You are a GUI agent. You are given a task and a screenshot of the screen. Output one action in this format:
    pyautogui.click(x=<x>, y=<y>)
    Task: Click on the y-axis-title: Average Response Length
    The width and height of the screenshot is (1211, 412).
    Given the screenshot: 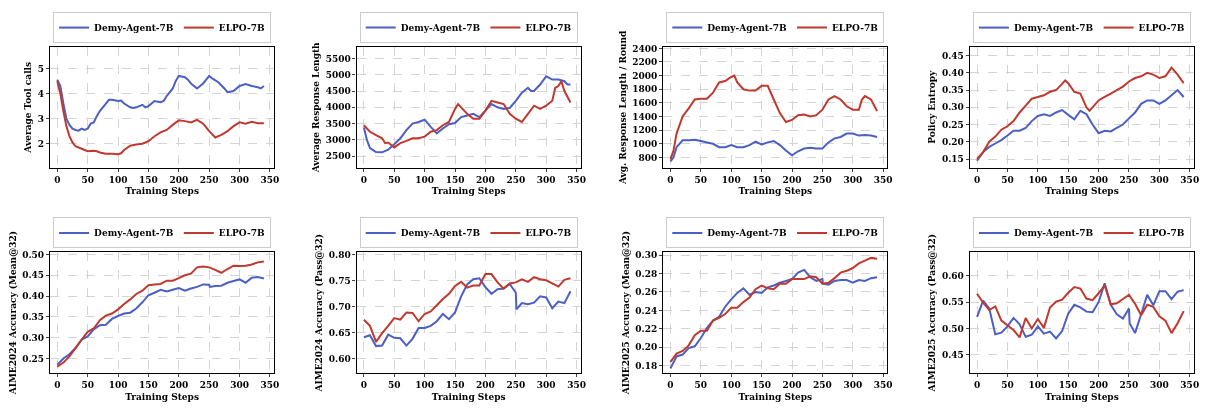 What is the action you would take?
    pyautogui.click(x=315, y=107)
    